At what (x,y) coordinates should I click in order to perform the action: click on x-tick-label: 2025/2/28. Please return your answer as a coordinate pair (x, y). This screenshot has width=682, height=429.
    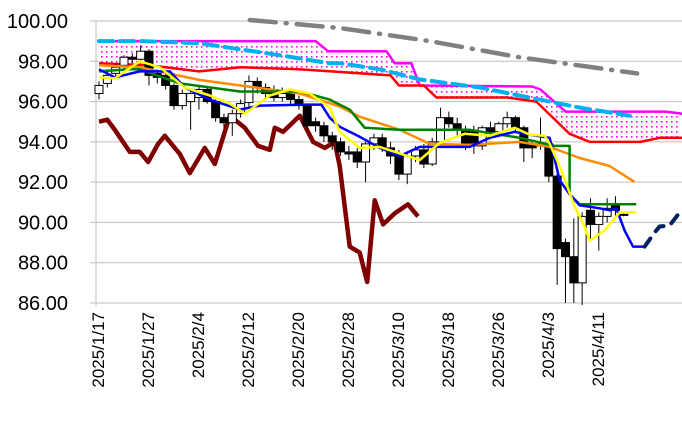
    Looking at the image, I should click on (348, 350).